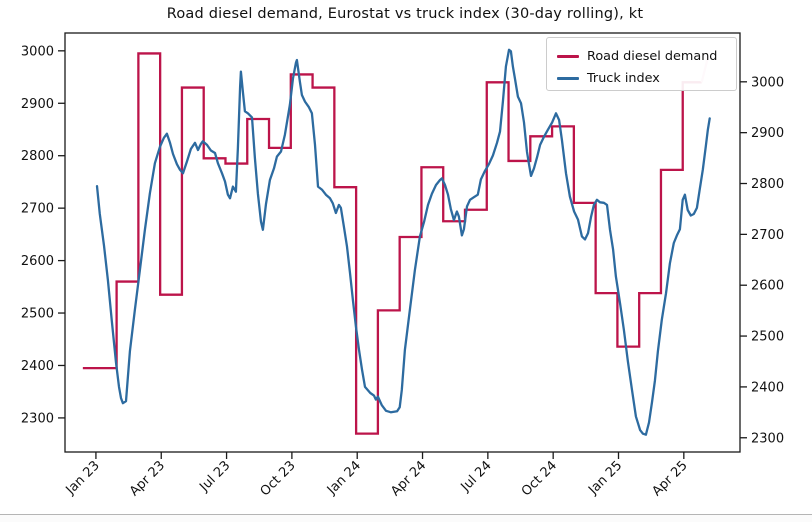  Describe the element at coordinates (214, 476) in the screenshot. I see `x-tick-label: Jul 23` at that location.